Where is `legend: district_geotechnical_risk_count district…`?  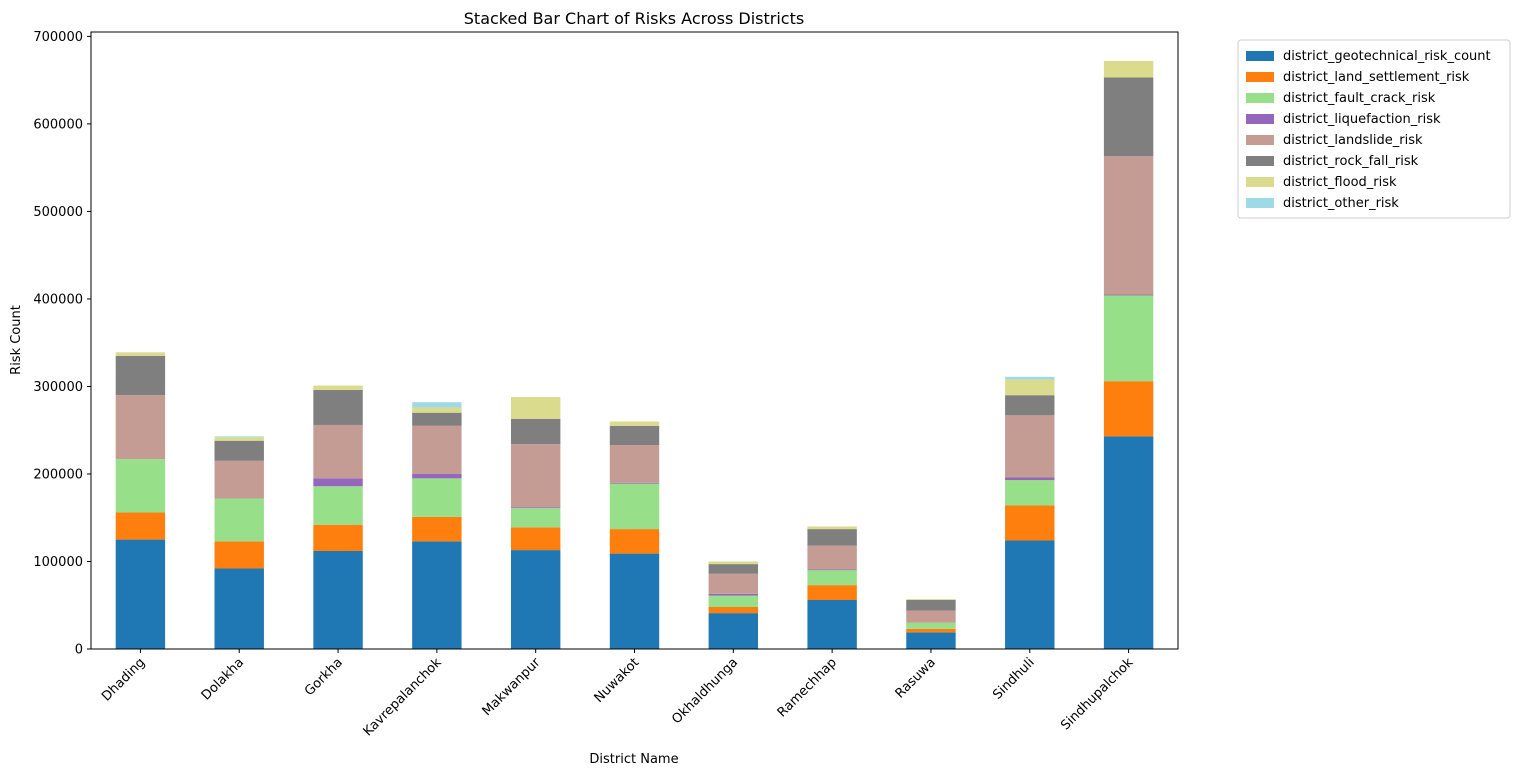
legend: district_geotechnical_risk_count district… is located at coordinates (1374, 129).